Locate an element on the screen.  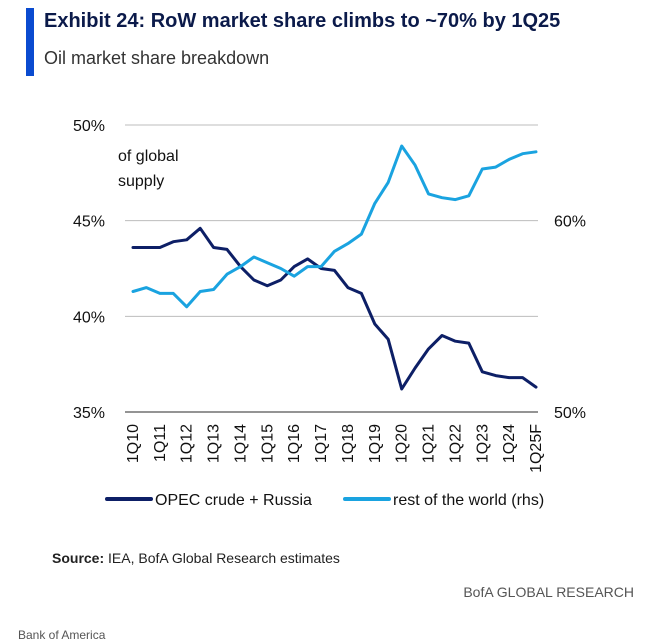
x-axis-tick-label: 1Q22 is located at coordinates (455, 443).